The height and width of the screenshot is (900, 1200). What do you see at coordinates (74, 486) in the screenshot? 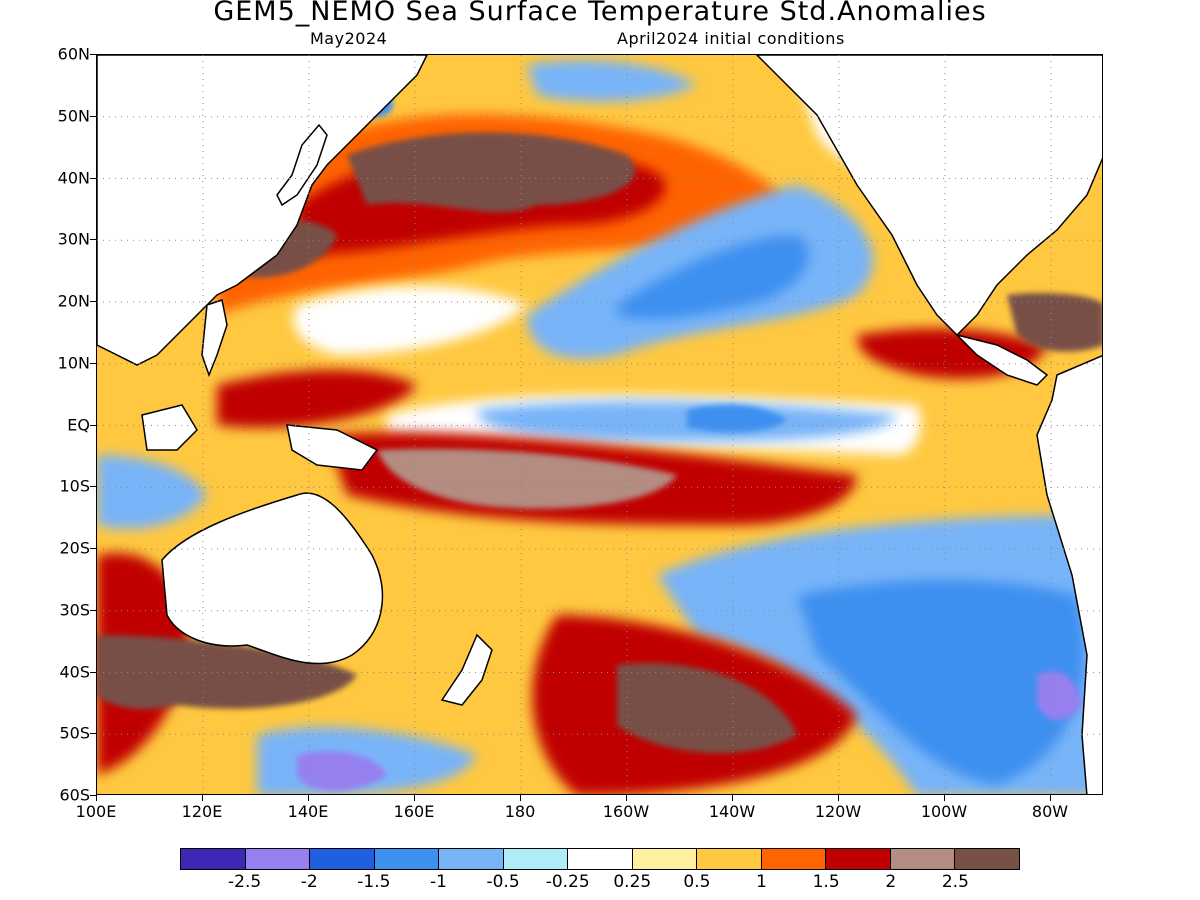
I see `lat-tick-label: 10S` at bounding box center [74, 486].